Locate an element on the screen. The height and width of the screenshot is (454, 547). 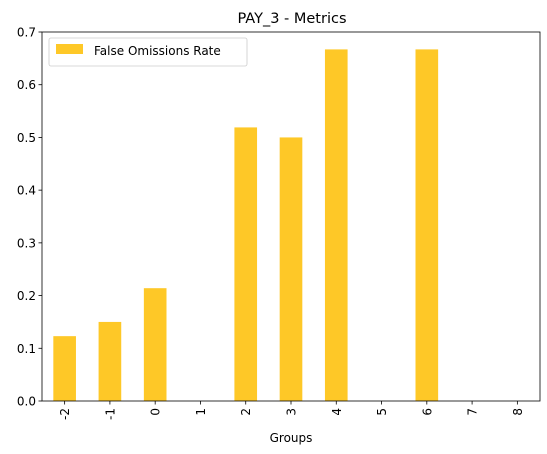
x-tick-label: 3 is located at coordinates (292, 412).